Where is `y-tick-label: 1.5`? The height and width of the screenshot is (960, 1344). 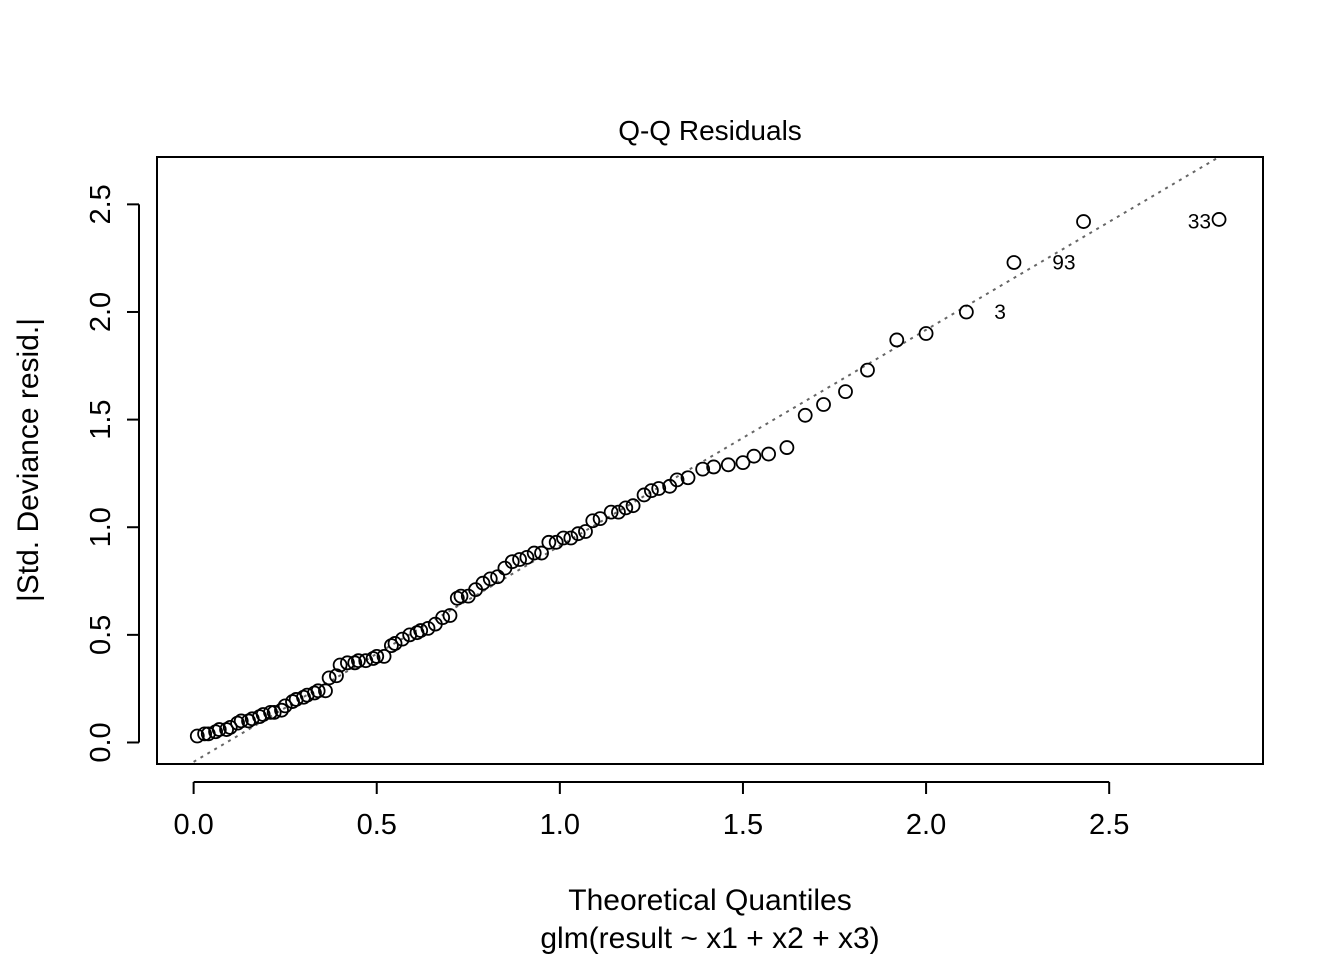 y-tick-label: 1.5 is located at coordinates (101, 419).